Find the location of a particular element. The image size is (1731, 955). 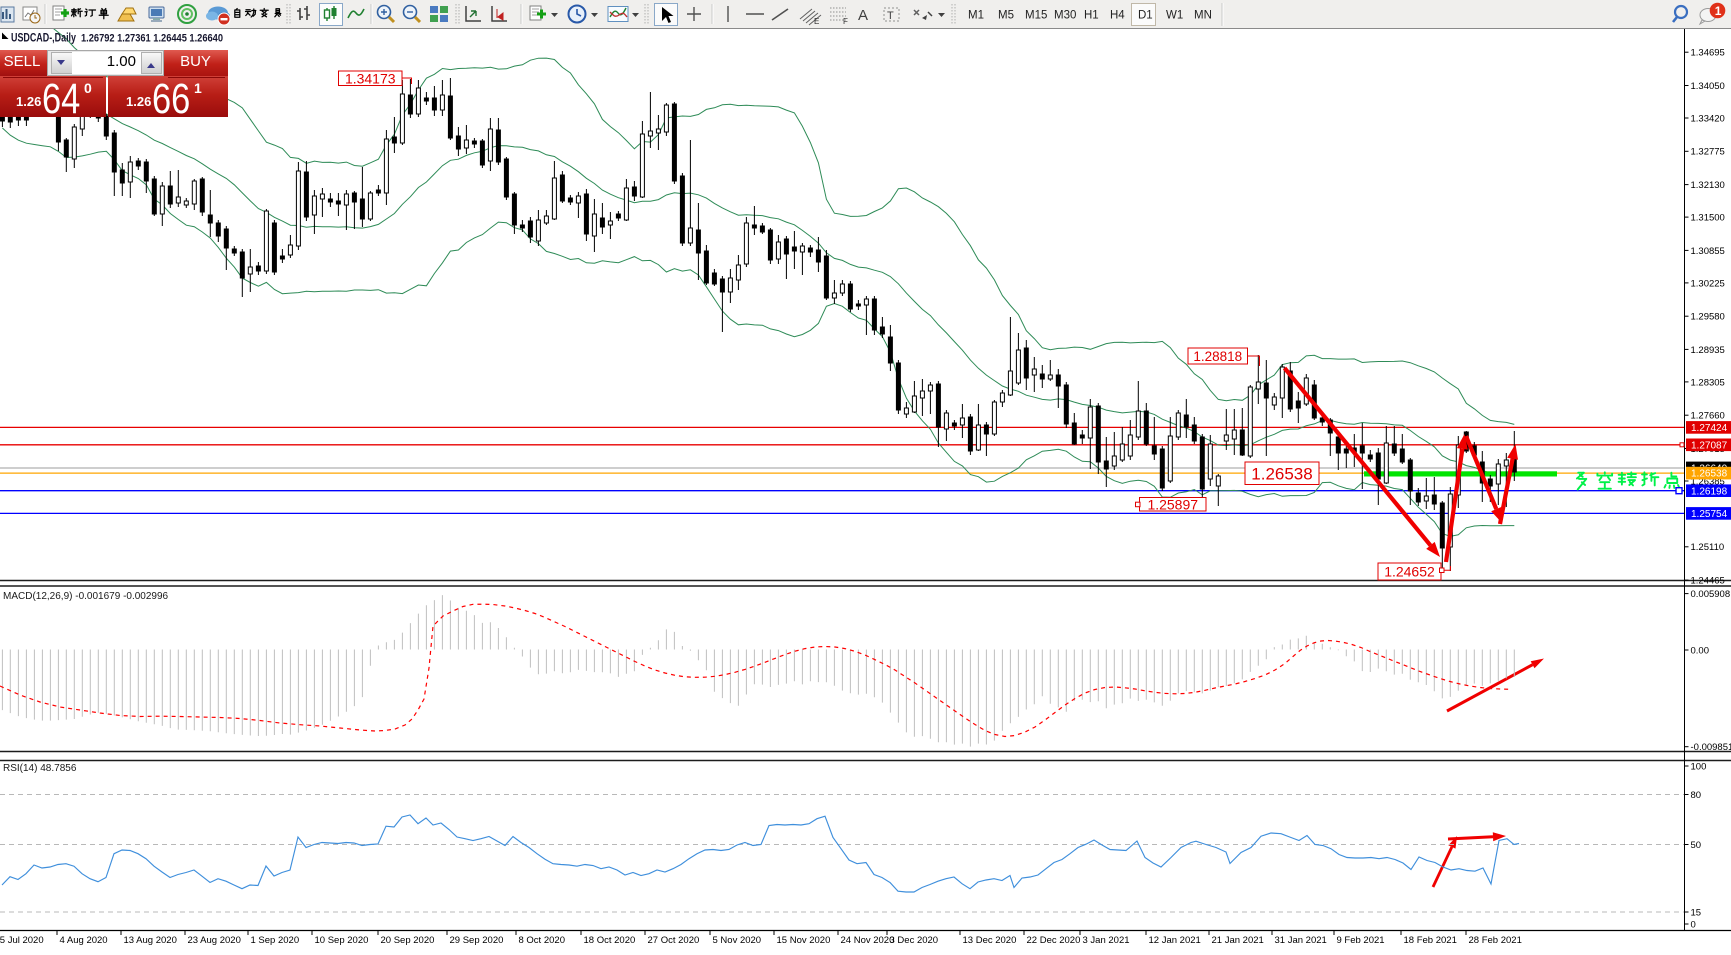

svg-text: 1.27660 is located at coordinates (1708, 416).